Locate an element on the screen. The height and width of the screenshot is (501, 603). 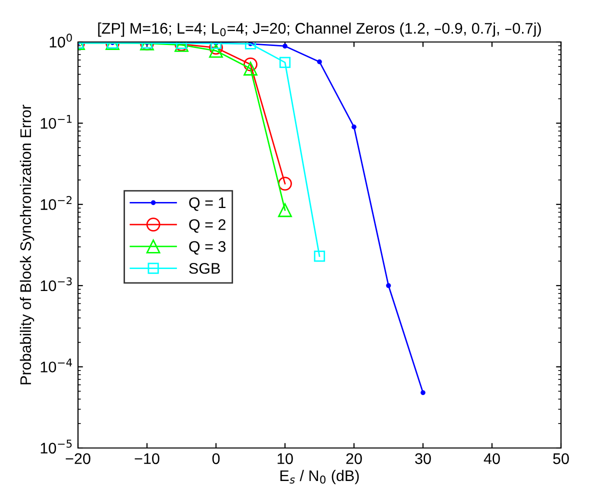
x-tick-label: 40 is located at coordinates (492, 458).